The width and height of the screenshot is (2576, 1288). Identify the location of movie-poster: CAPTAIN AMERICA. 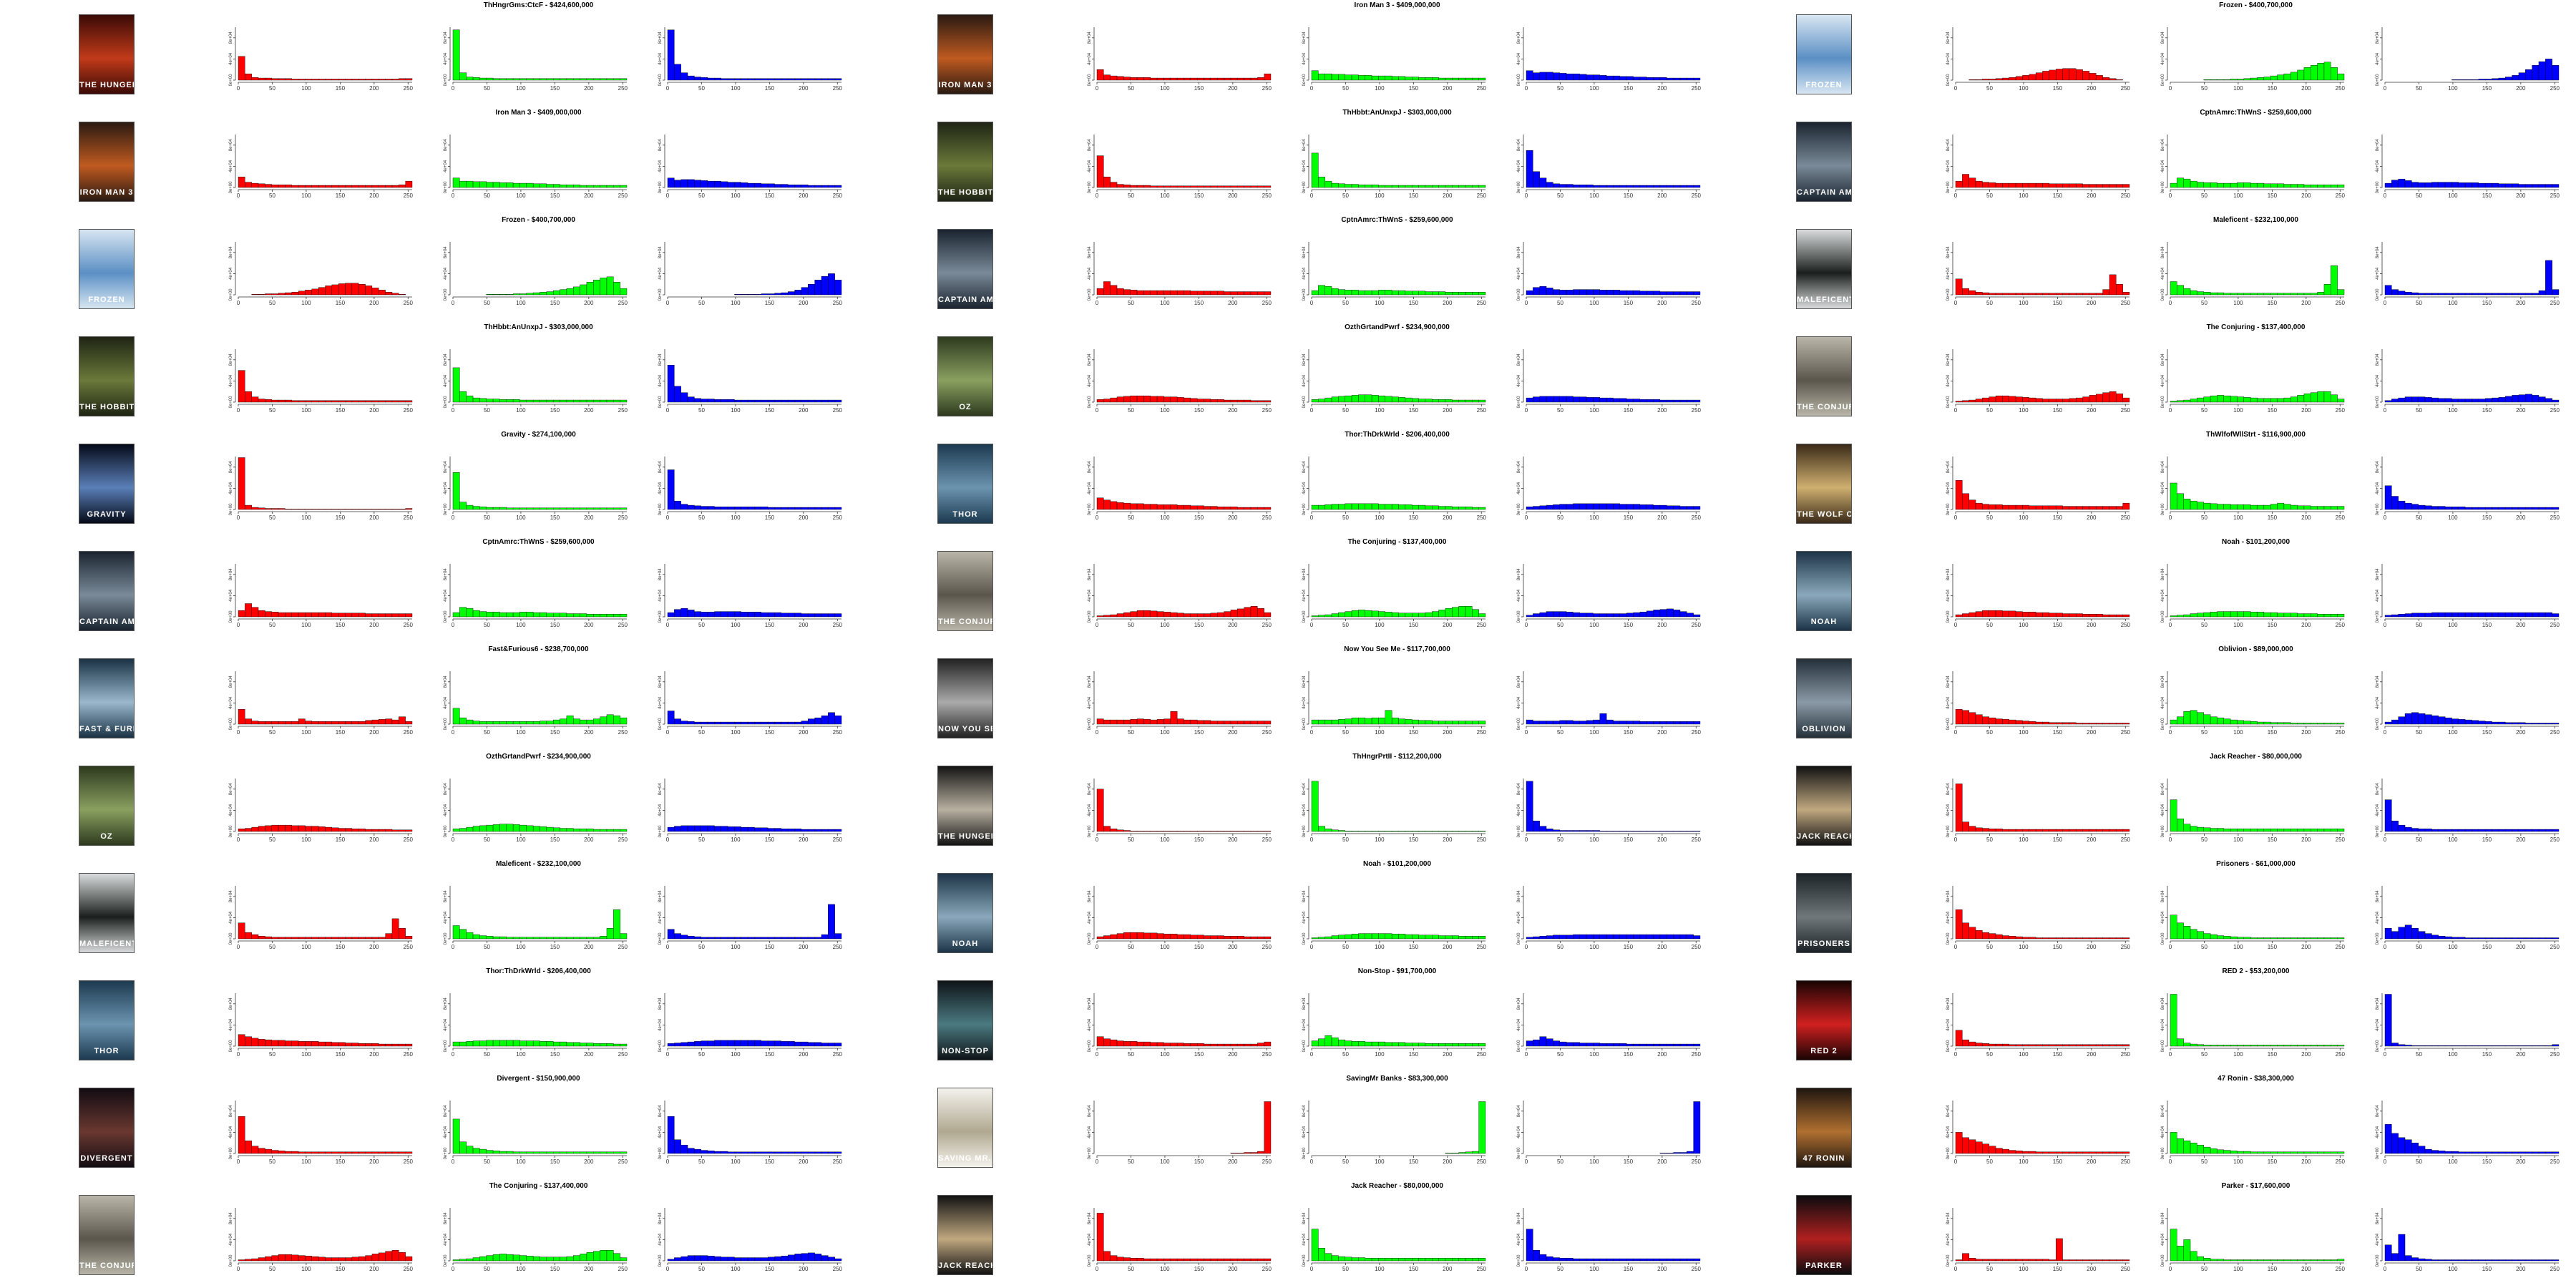
(107, 591).